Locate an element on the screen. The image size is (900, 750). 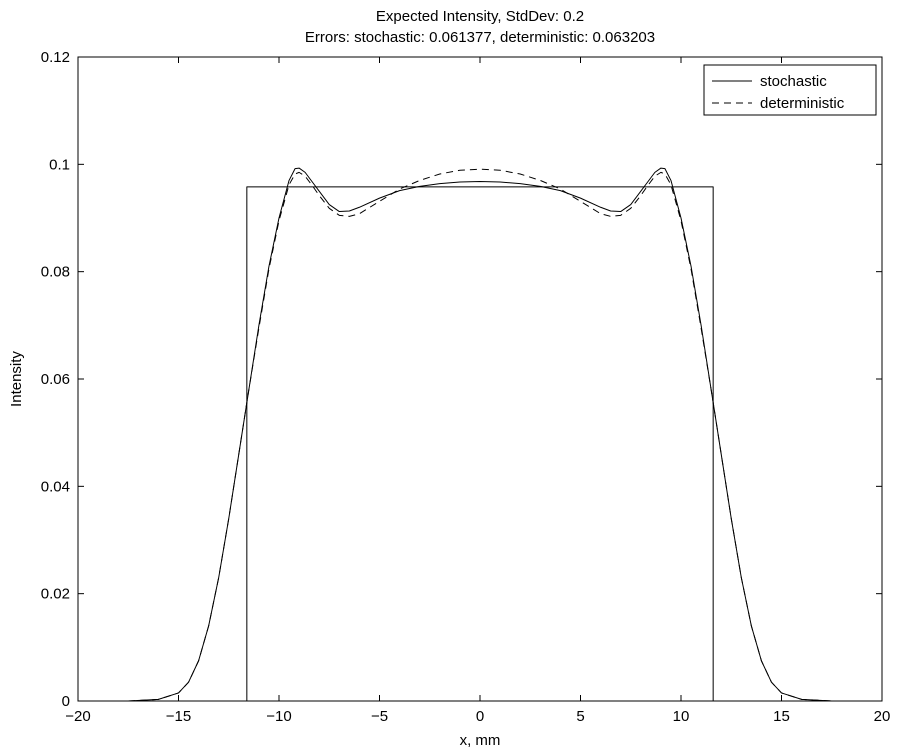
y-tick-label: 0.08 is located at coordinates (55, 272).